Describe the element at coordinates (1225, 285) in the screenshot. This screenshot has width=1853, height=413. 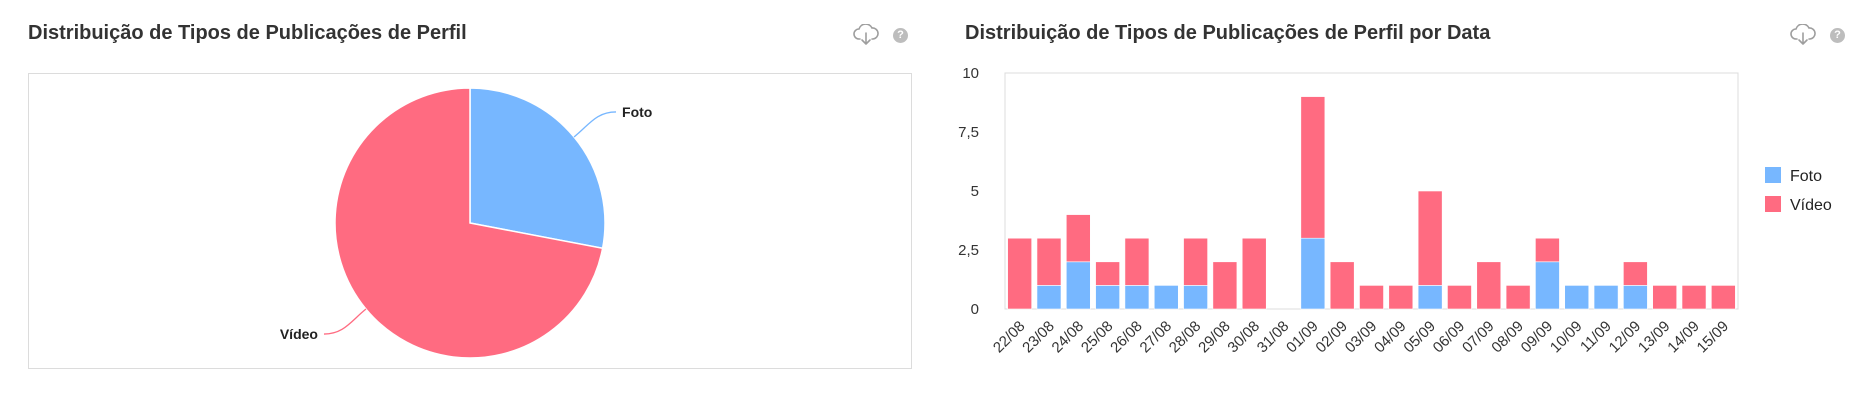
I see `bar-vídeo-29-08` at that location.